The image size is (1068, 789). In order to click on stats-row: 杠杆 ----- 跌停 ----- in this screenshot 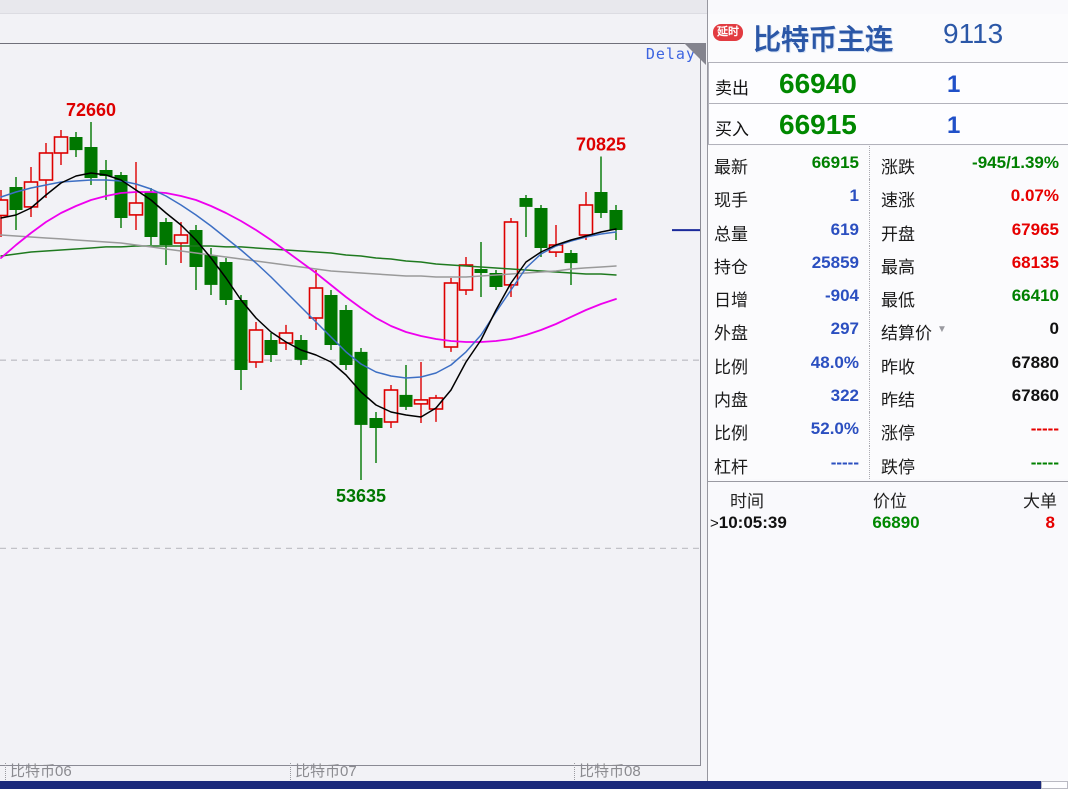, I will do `click(888, 462)`.